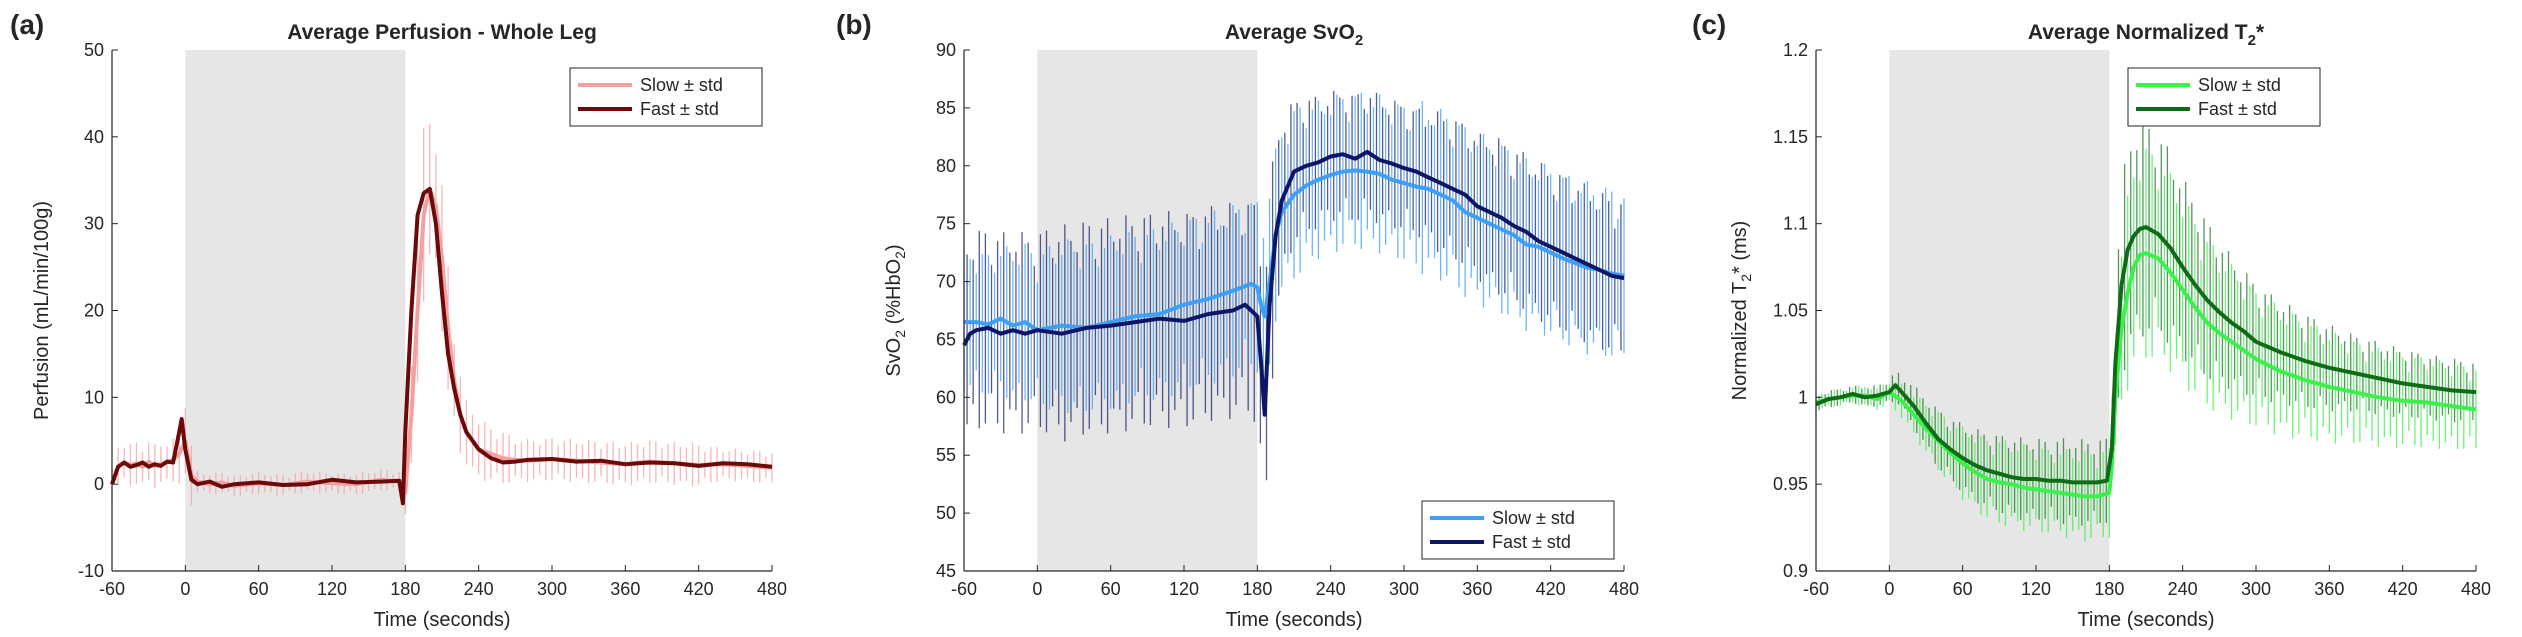 This screenshot has width=2522, height=637. I want to click on chart-title: Average Normalized T2*, so click(2146, 35).